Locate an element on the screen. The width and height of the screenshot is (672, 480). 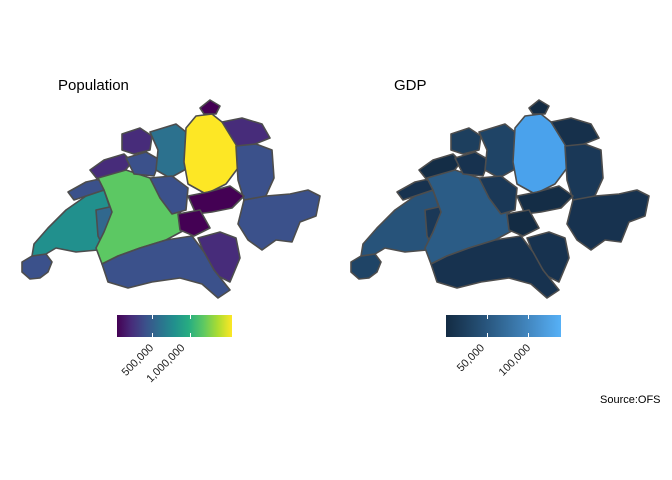
population-map-title: Population is located at coordinates (93, 85).